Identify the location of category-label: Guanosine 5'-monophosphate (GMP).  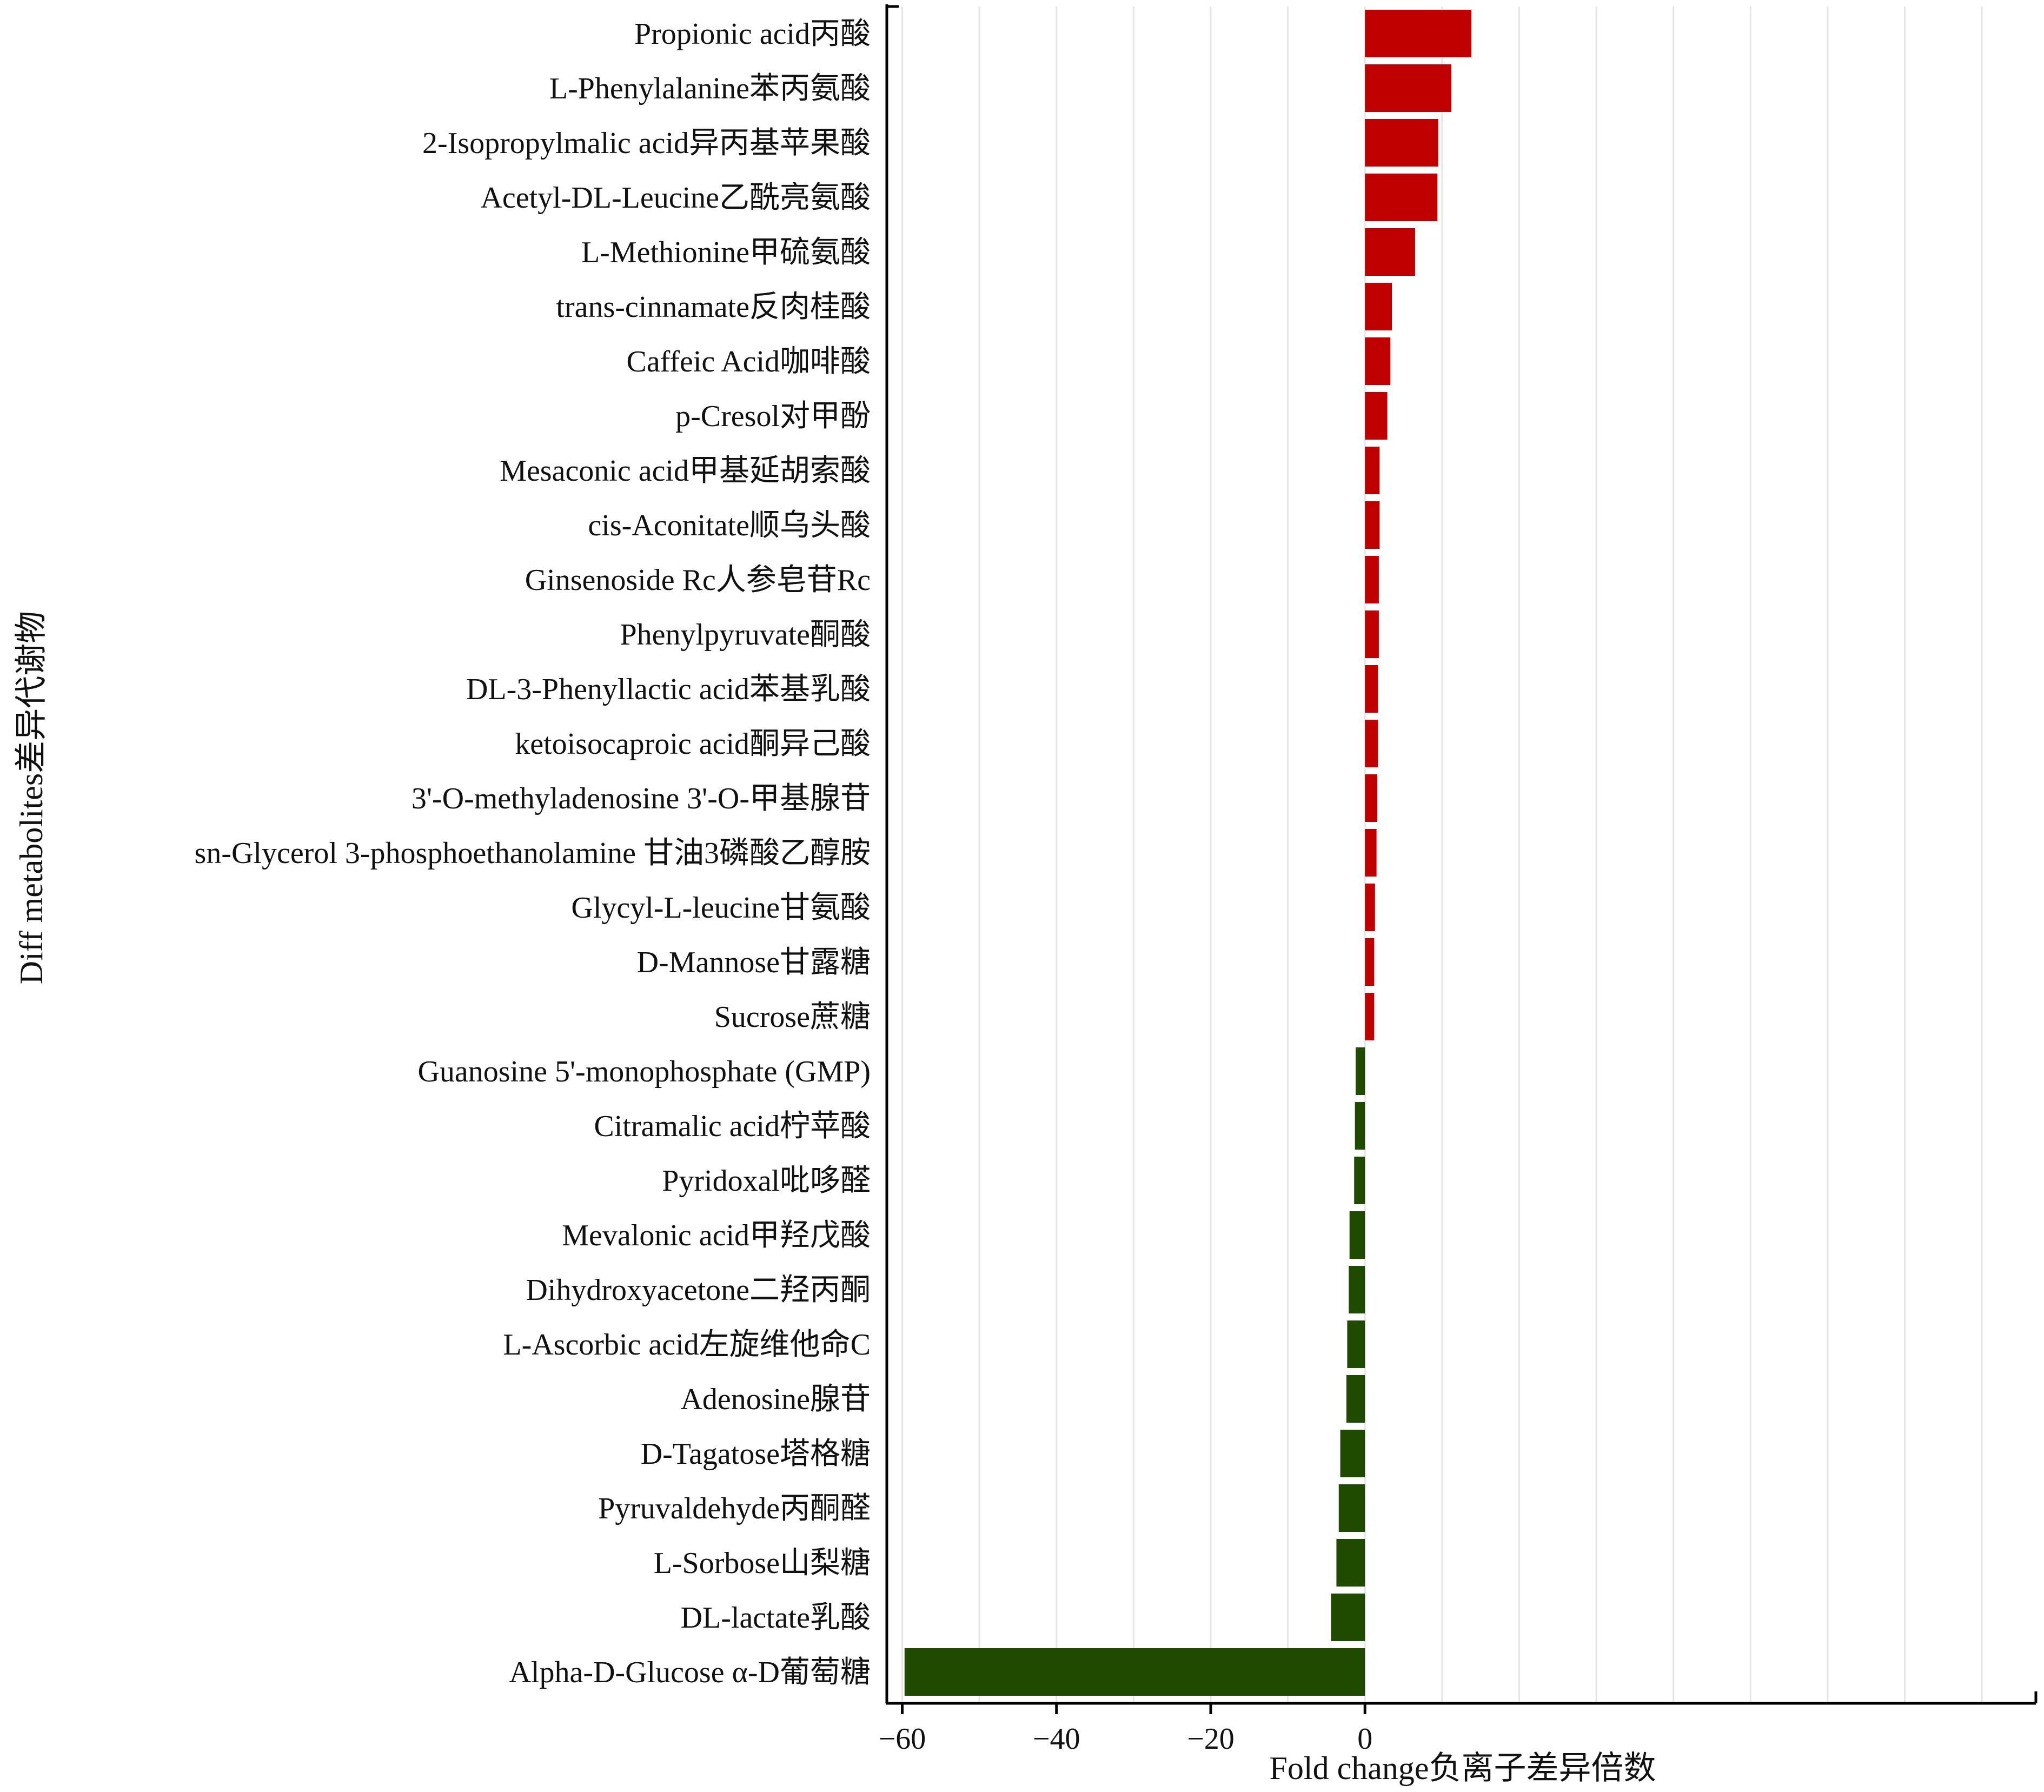
(644, 1072).